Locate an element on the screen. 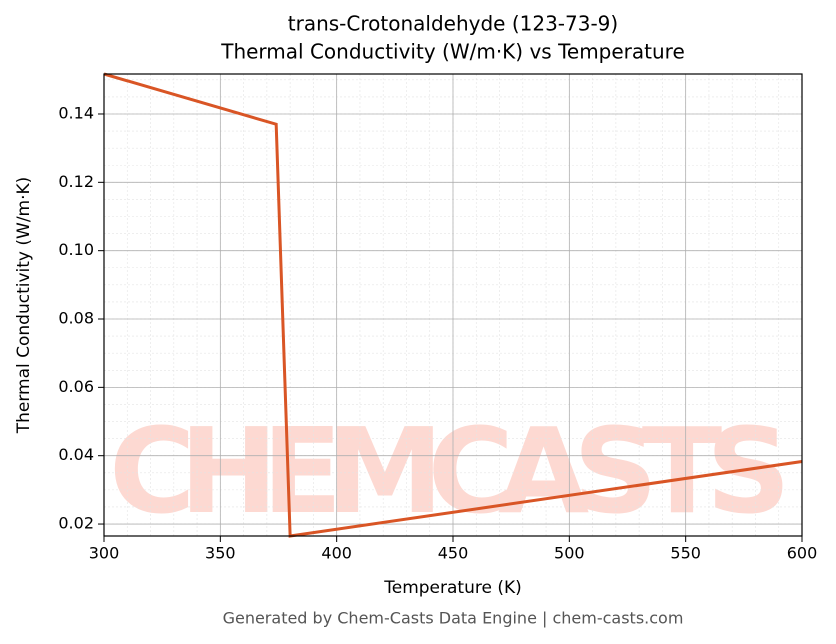 This screenshot has height=644, width=836. x-tick-label: 600 is located at coordinates (802, 553).